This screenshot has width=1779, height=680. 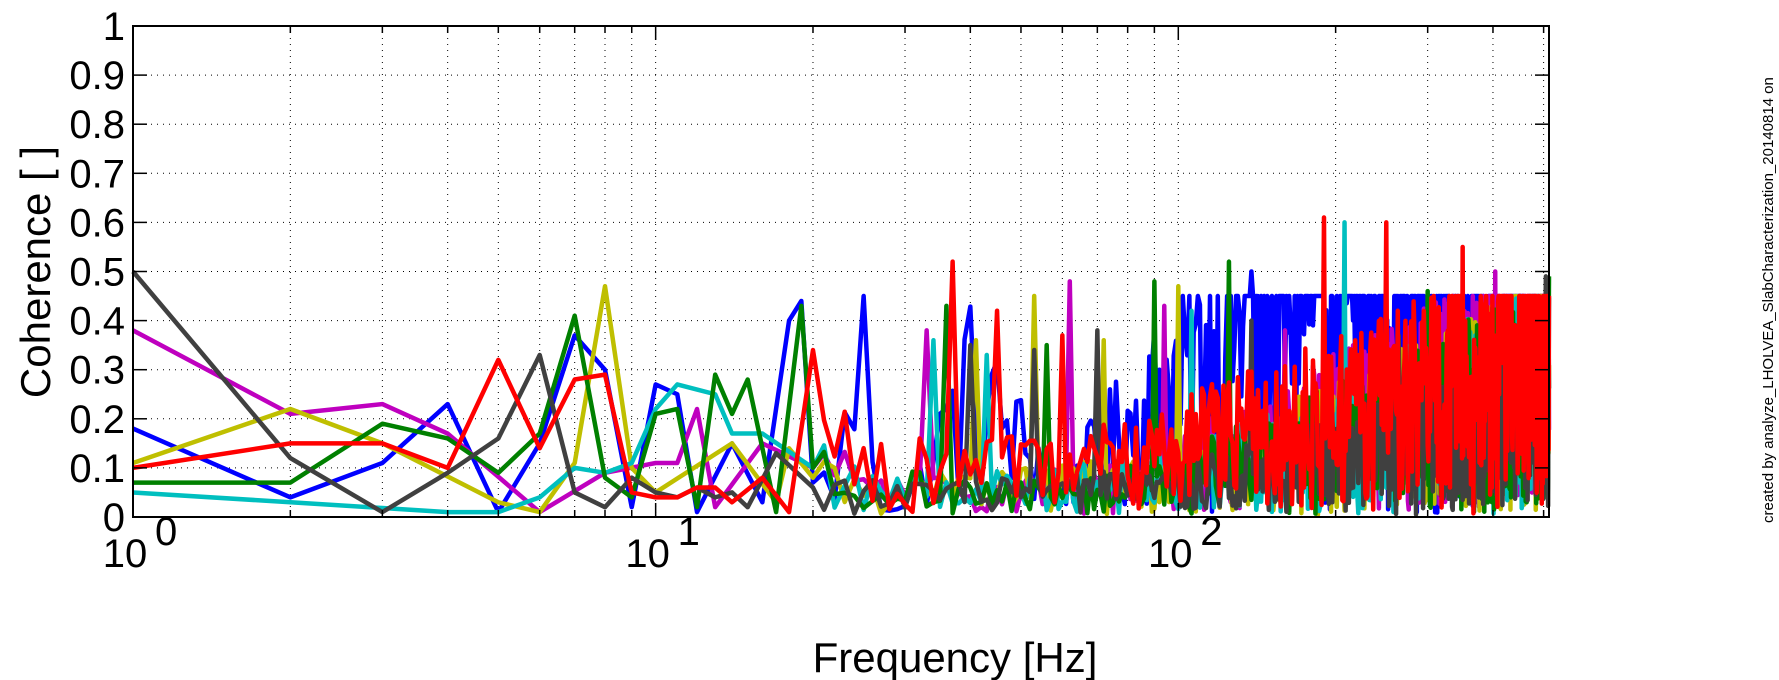 I want to click on y-tick-label: 0.1, so click(x=97, y=469).